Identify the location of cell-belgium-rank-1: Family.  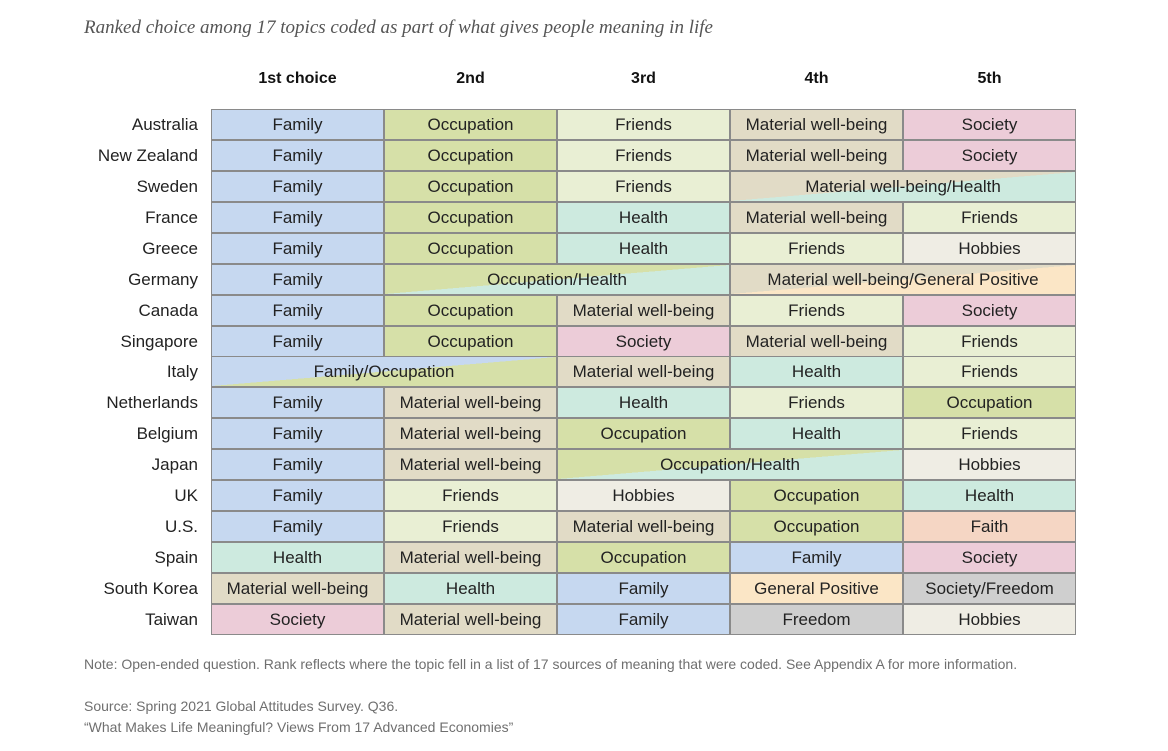
(297, 434).